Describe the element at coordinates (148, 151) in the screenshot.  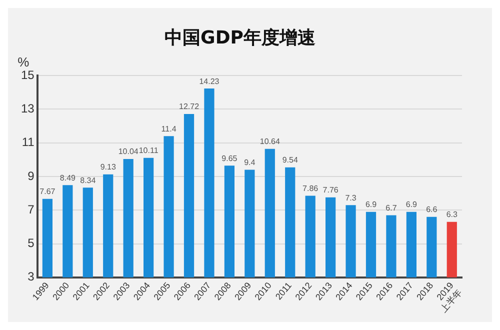
I see `data-label: 10.11` at that location.